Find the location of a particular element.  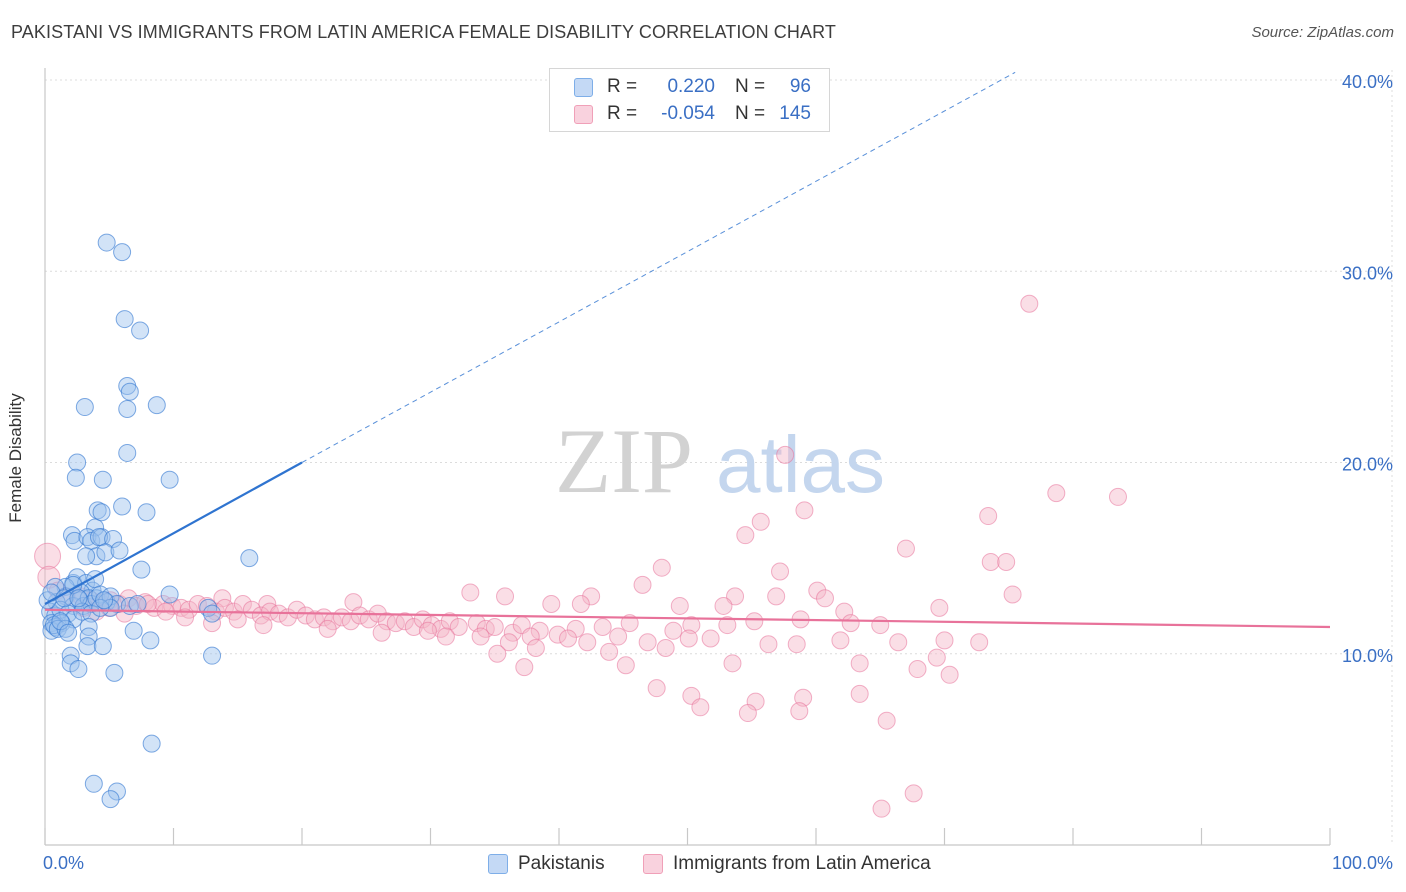

y-tick-label: 40.0% is located at coordinates (1367, 82).